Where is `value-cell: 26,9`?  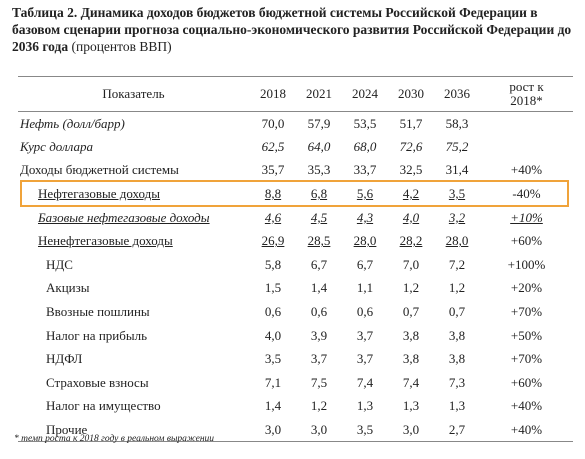
value-cell: 26,9 is located at coordinates (273, 241).